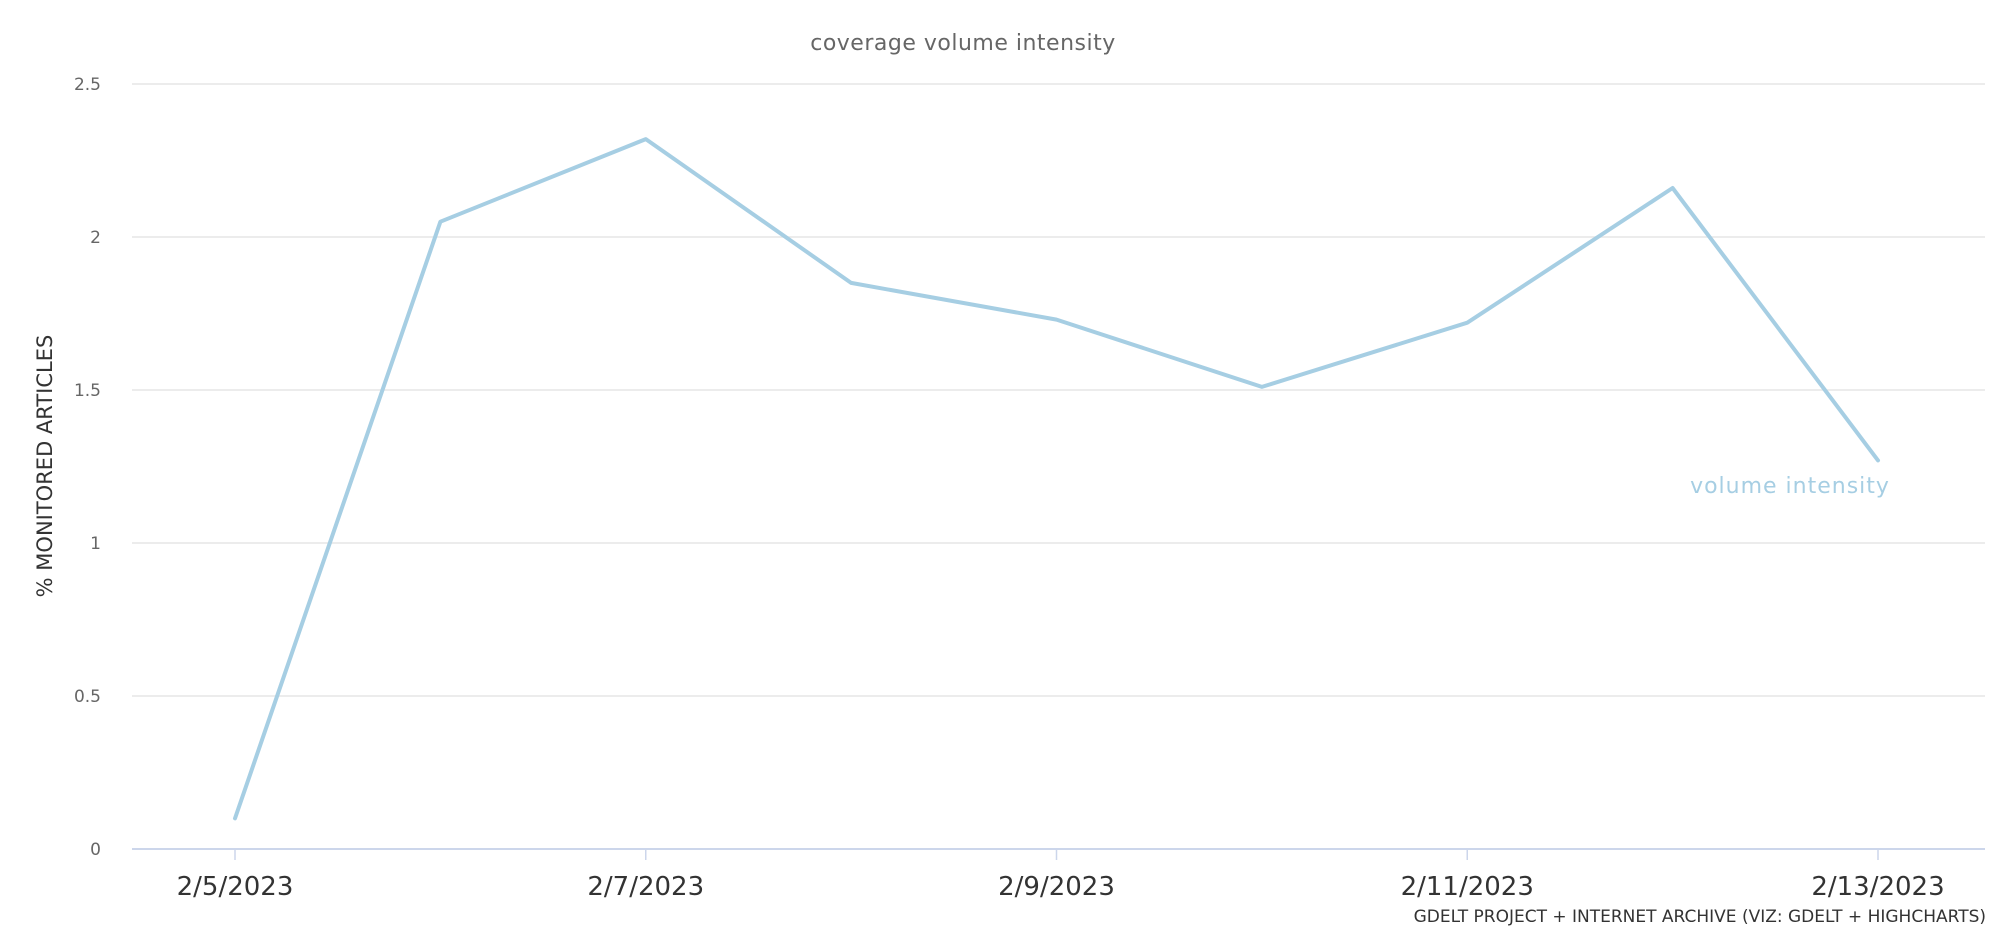 The height and width of the screenshot is (930, 2000). What do you see at coordinates (87, 697) in the screenshot?
I see `y-tick-label: 0.5` at bounding box center [87, 697].